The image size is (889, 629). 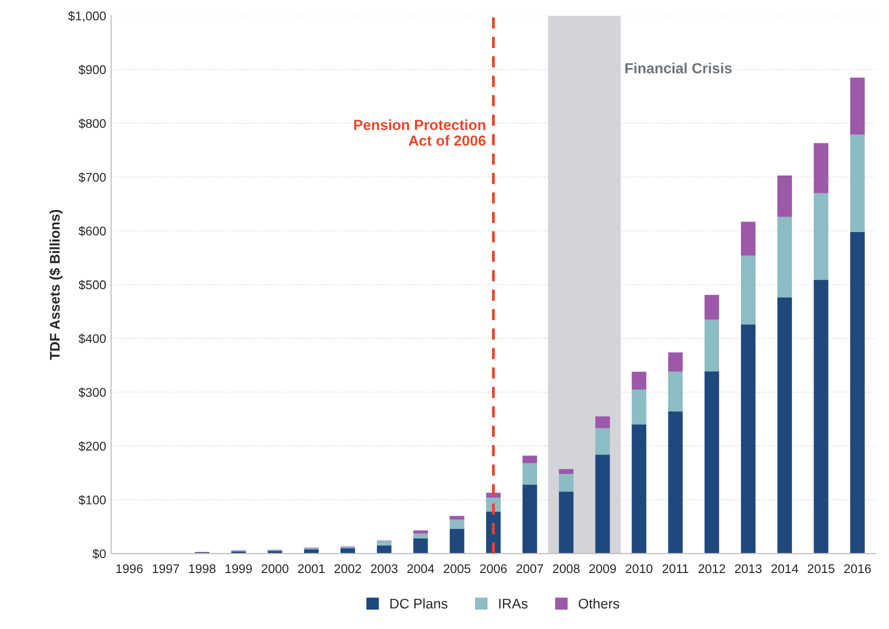 I want to click on x-tick-label: 2003, so click(x=384, y=569).